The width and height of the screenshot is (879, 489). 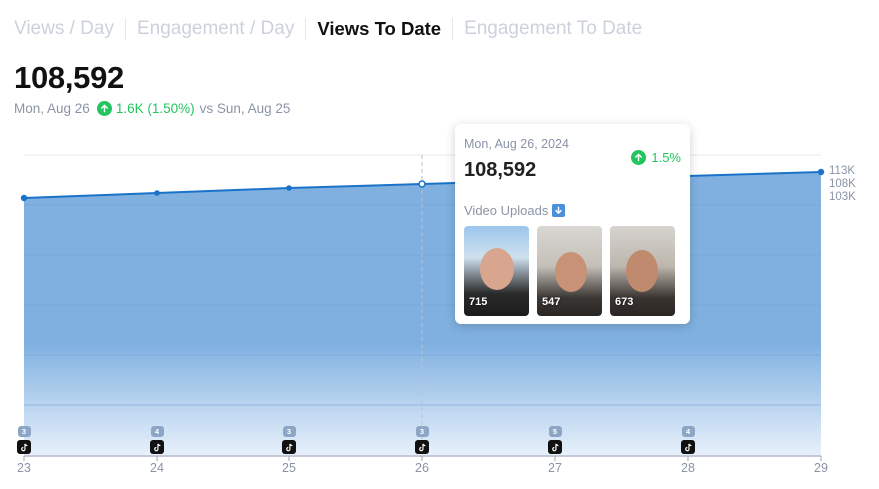 I want to click on x-axis-label: 24, so click(x=157, y=468).